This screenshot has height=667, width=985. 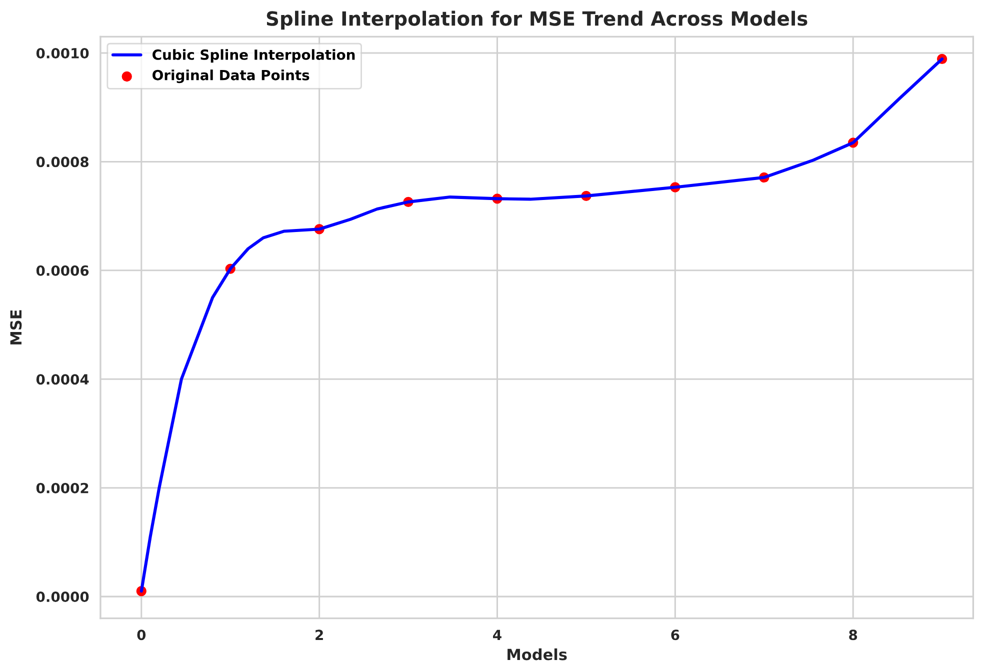 I want to click on y-tick-label: 0.0000, so click(x=62, y=597).